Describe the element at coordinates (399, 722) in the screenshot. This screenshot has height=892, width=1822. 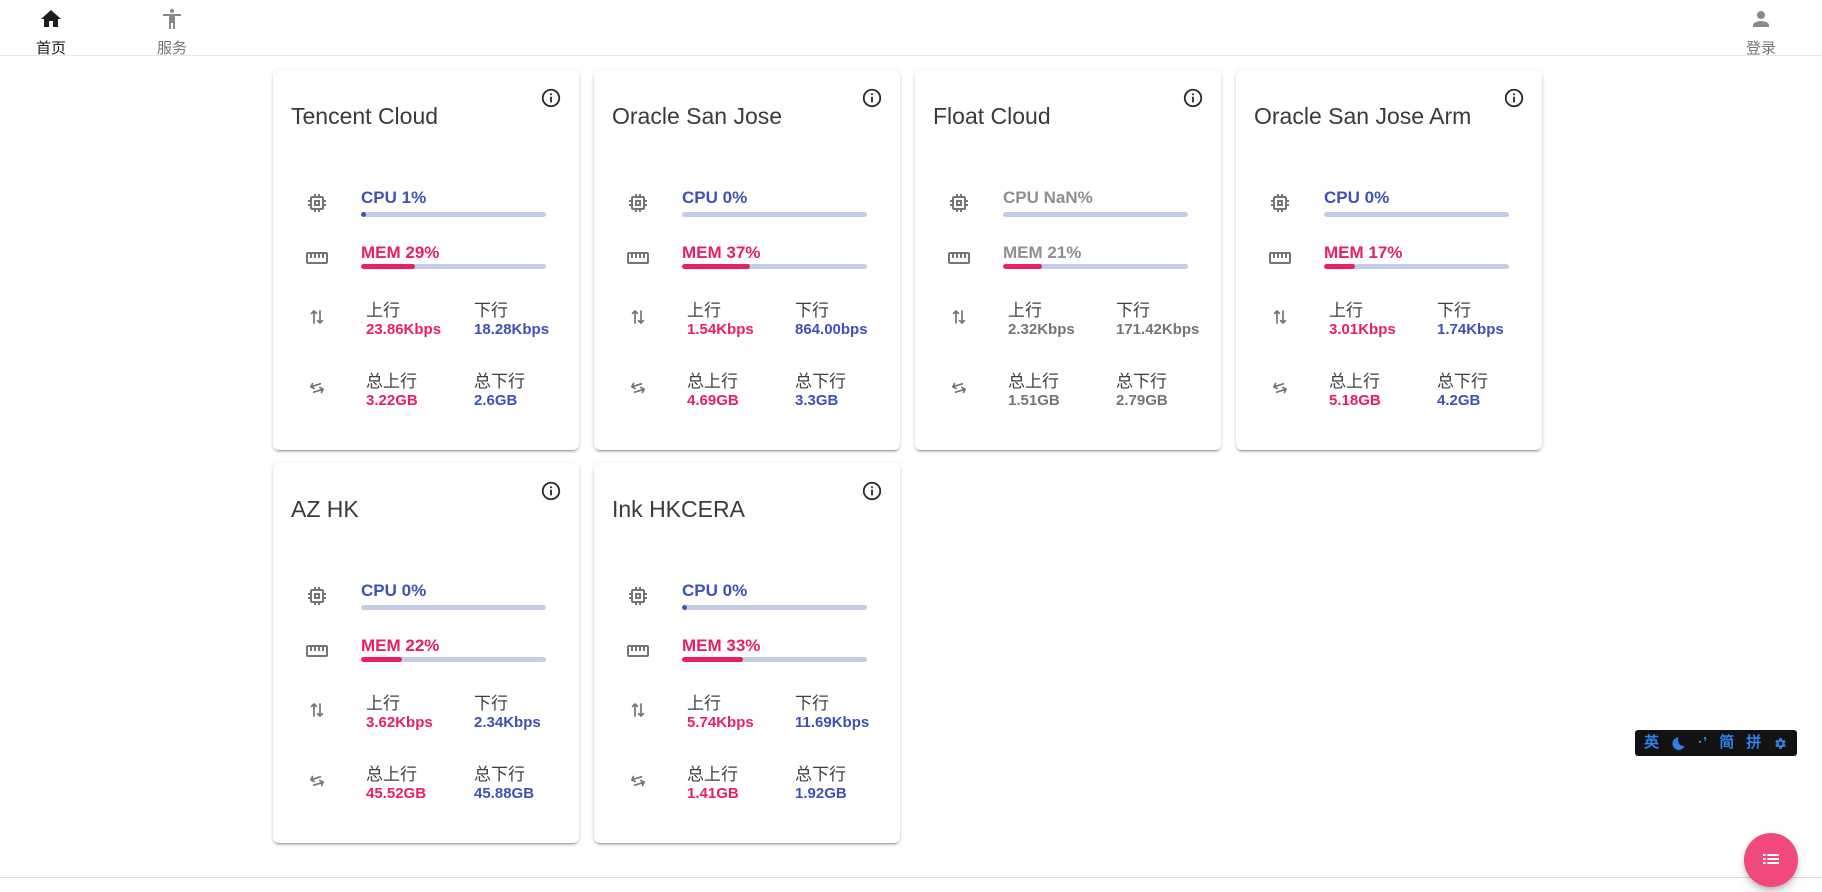
I see `upload-speed: 3.62Kbps` at that location.